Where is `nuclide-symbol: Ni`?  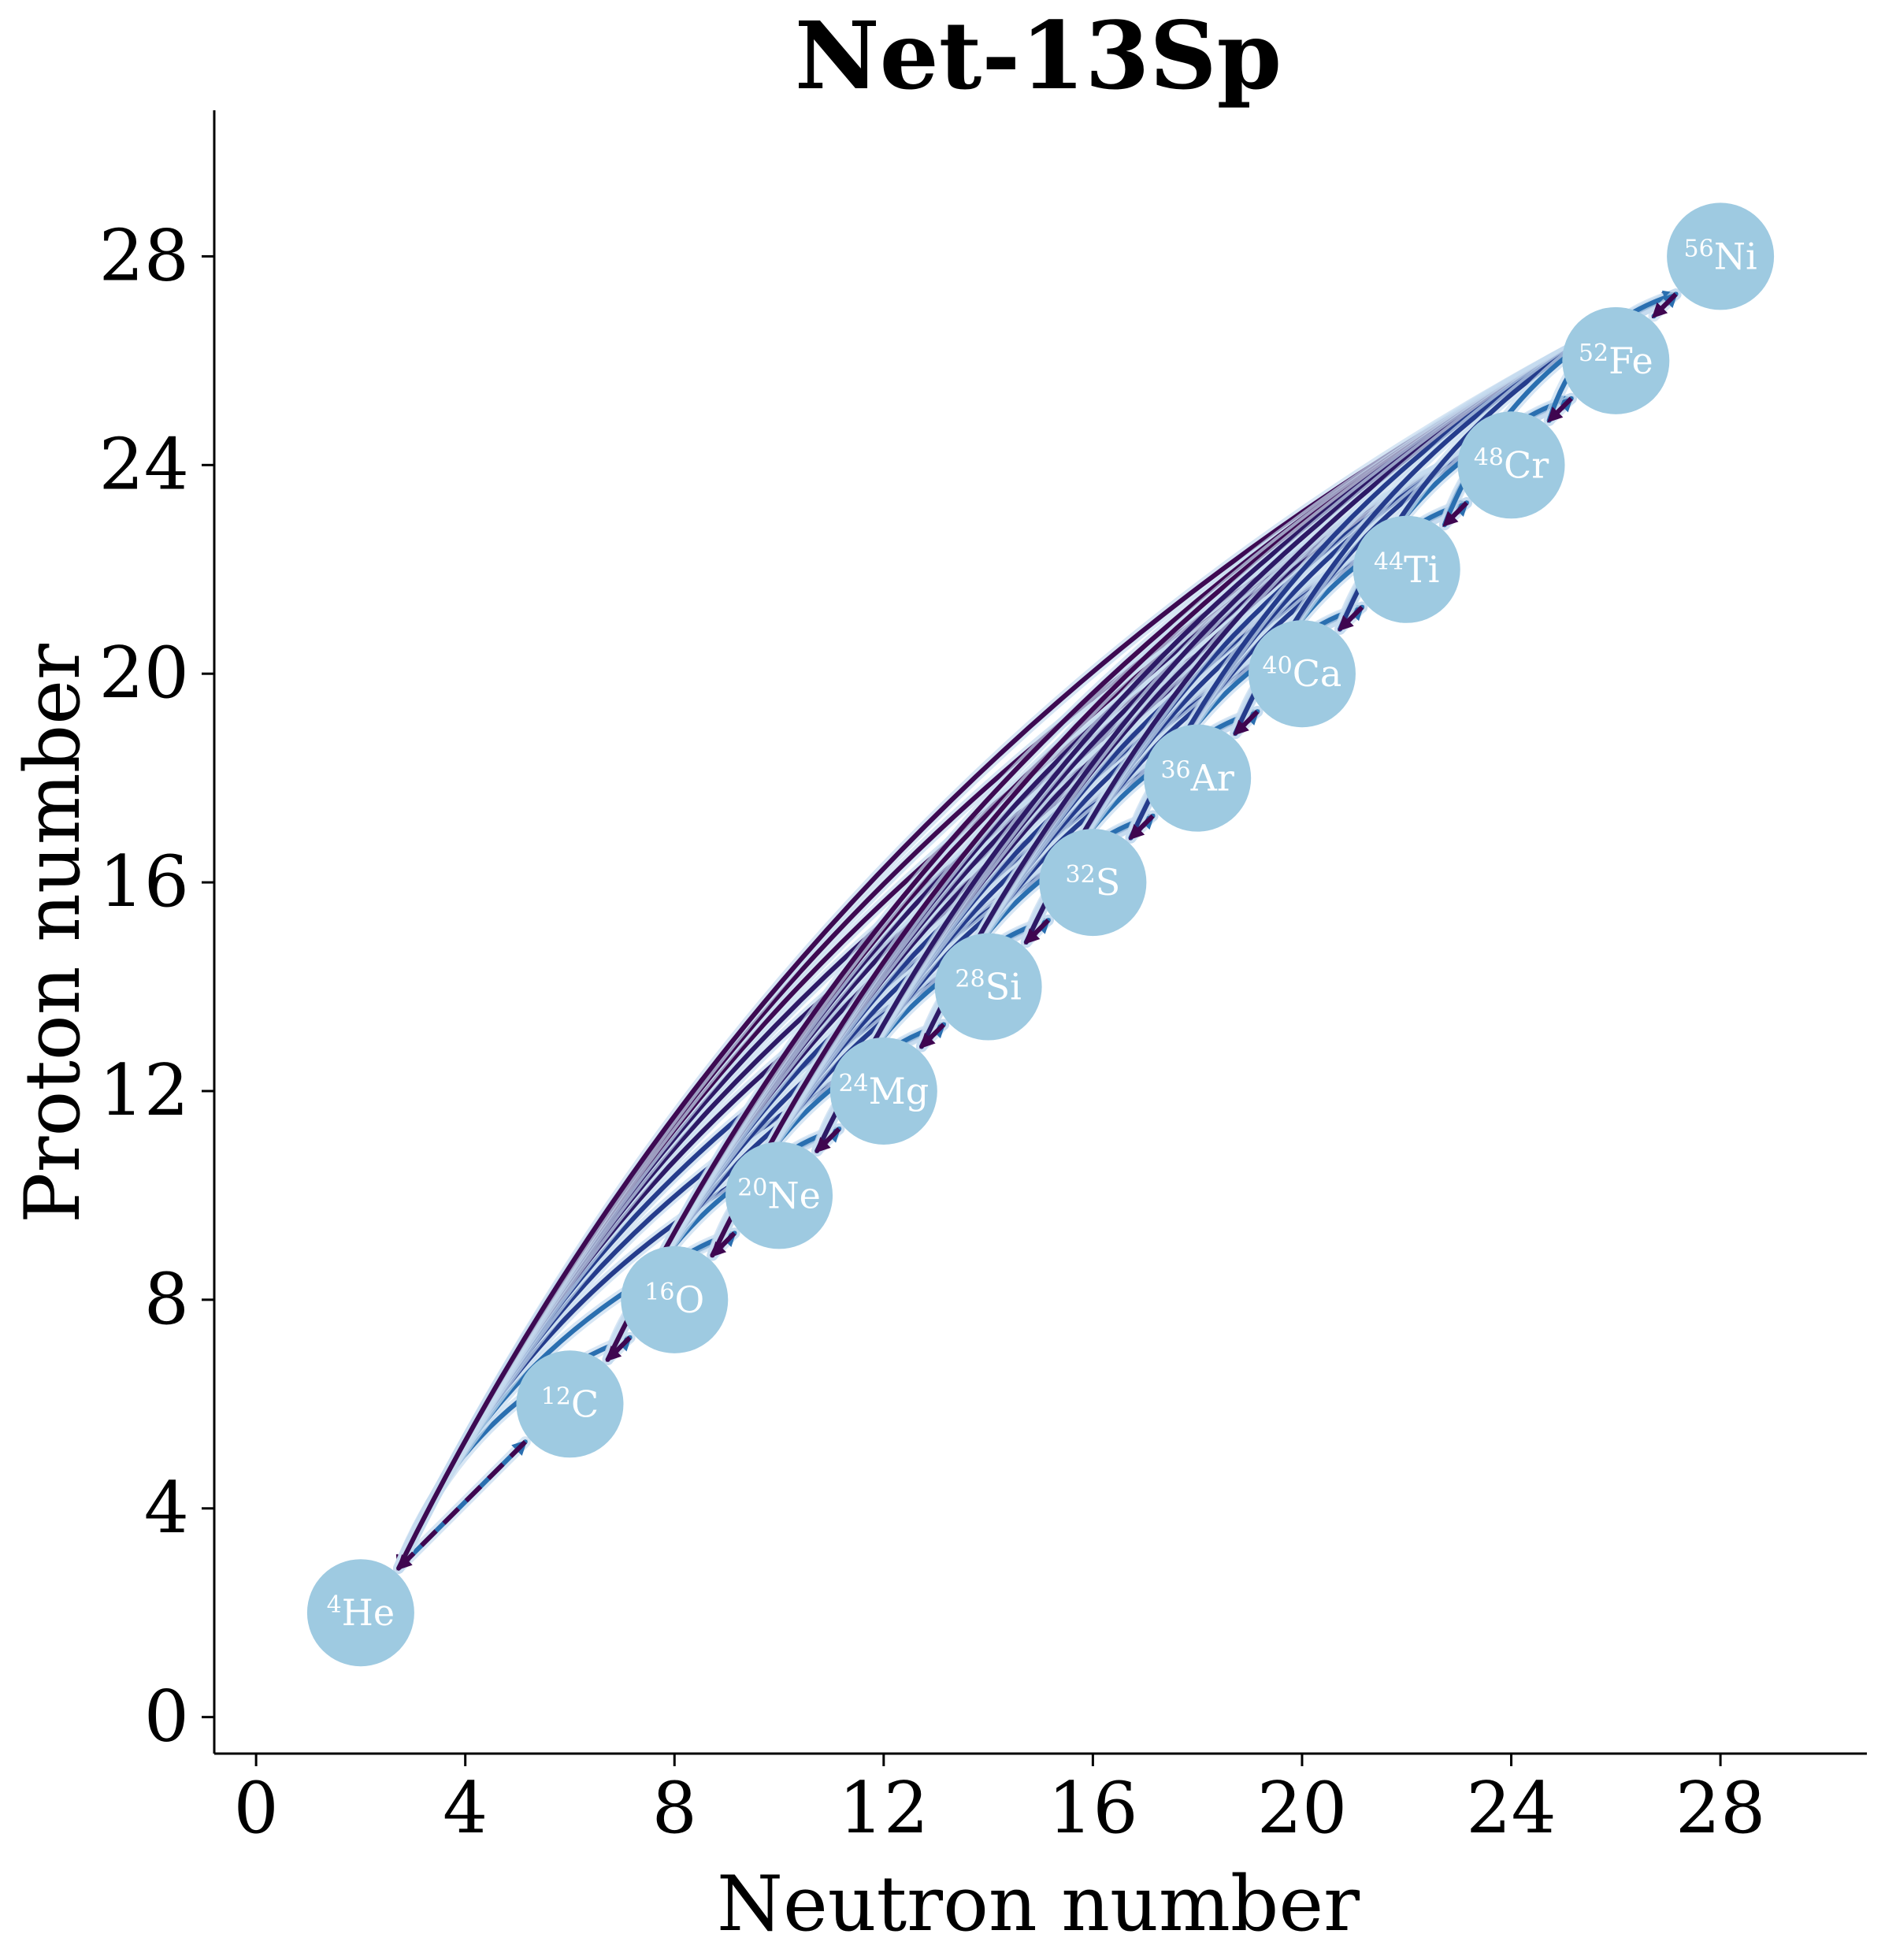
nuclide-symbol: Ni is located at coordinates (1735, 256).